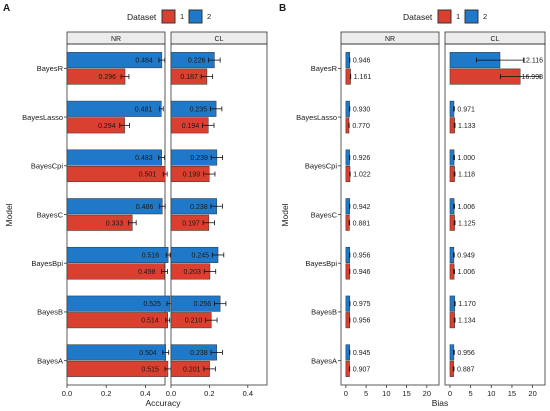 The image size is (550, 411). I want to click on y-tick-label-b-bayesb: BayesB, so click(324, 312).